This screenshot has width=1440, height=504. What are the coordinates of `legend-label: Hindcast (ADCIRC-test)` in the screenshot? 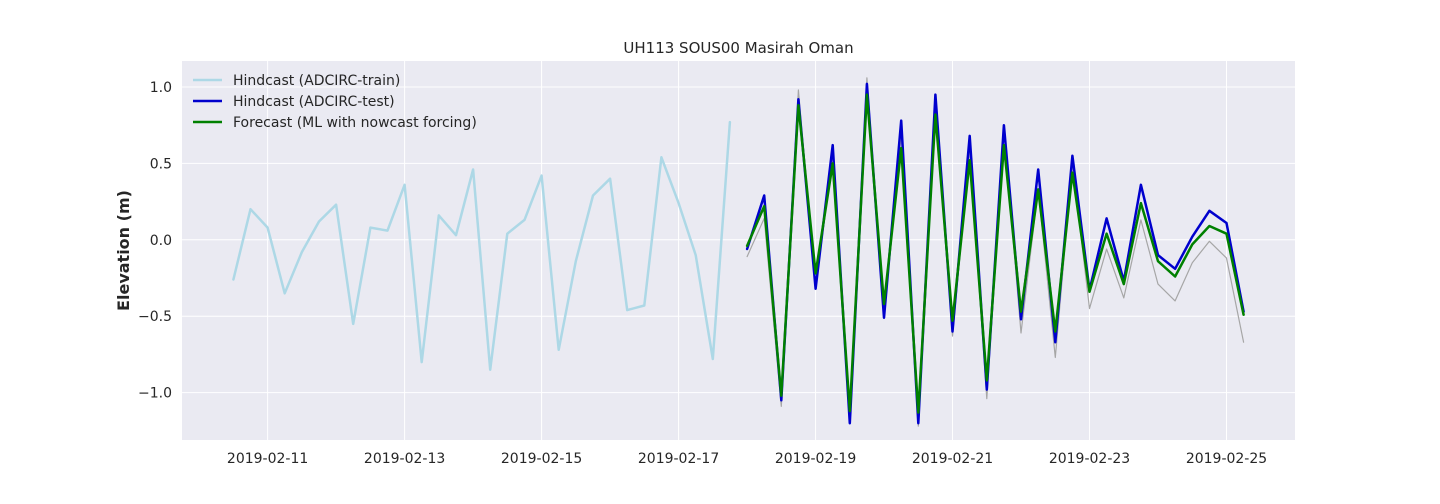 It's located at (314, 102).